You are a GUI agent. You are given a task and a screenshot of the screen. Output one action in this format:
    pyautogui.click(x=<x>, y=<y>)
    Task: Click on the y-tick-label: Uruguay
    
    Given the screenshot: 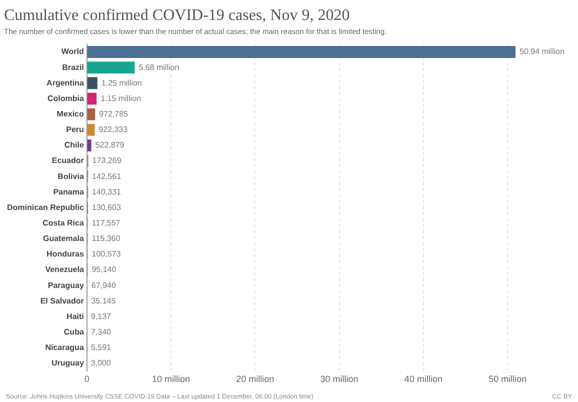 What is the action you would take?
    pyautogui.click(x=67, y=363)
    